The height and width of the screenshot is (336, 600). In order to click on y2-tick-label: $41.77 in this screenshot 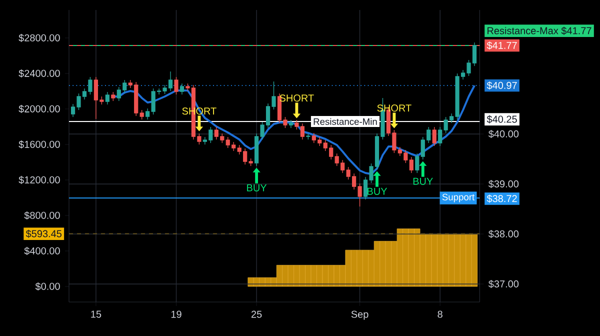, I will do `click(501, 45)`.